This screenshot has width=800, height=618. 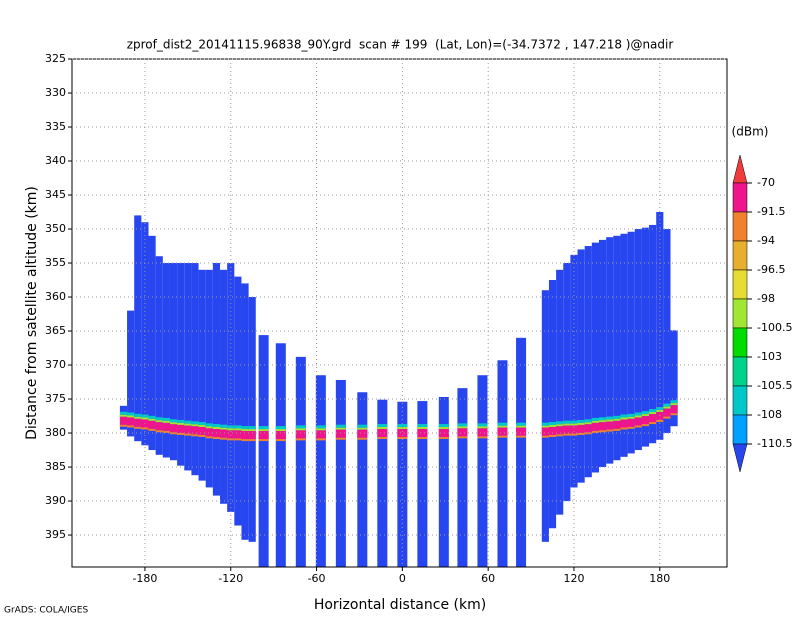 I want to click on x-tick-label: -180, so click(x=144, y=578).